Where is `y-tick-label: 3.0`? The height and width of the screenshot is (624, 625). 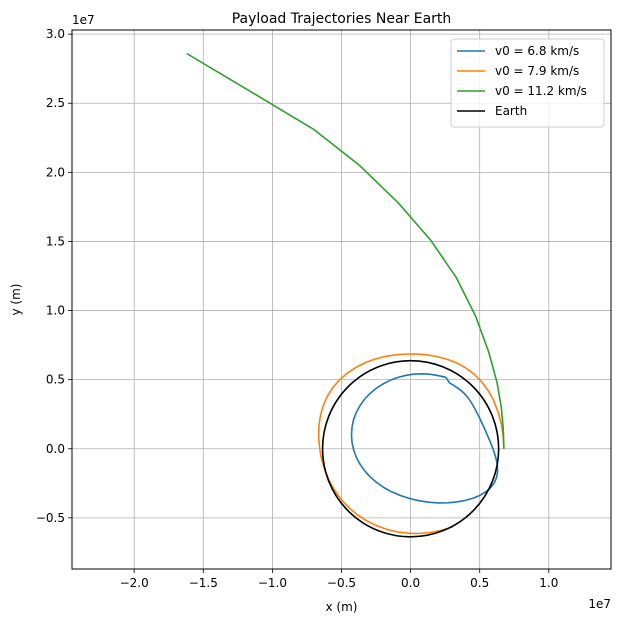
y-tick-label: 3.0 is located at coordinates (55, 34).